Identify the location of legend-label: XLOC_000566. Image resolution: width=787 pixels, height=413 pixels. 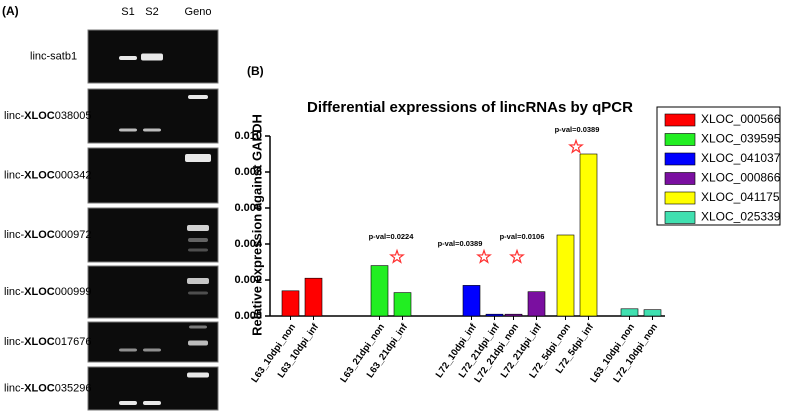
(741, 119).